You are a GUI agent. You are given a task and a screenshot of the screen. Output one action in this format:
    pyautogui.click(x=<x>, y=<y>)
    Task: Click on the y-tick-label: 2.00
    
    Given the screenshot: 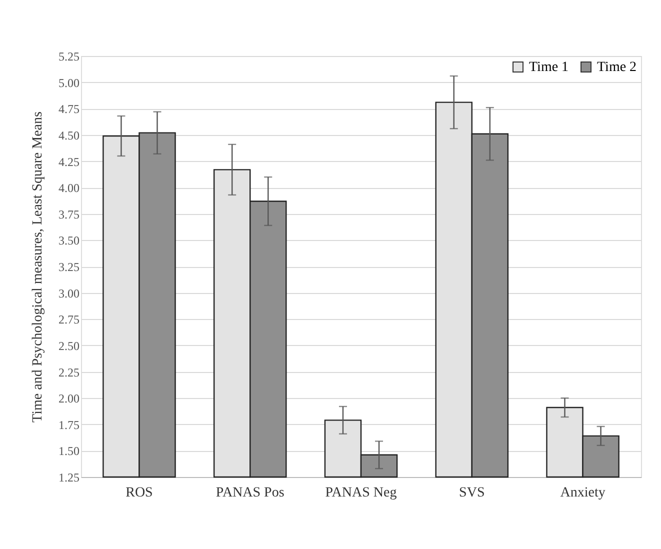 What is the action you would take?
    pyautogui.click(x=69, y=399)
    